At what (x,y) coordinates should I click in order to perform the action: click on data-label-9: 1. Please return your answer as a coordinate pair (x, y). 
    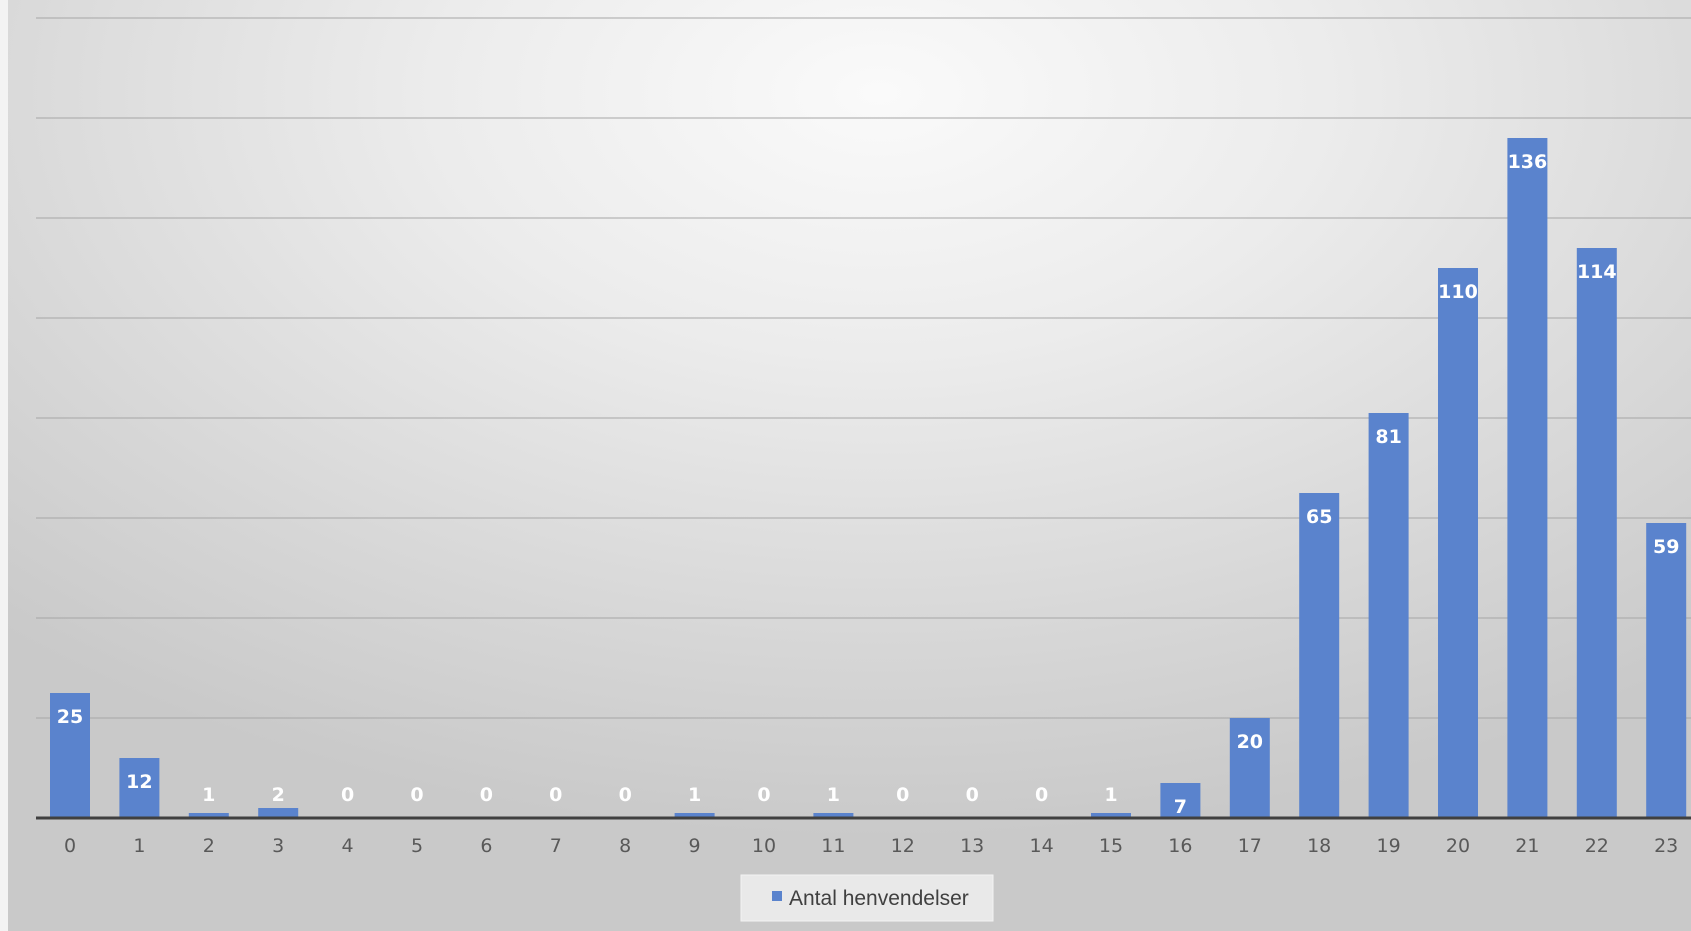
    Looking at the image, I should click on (694, 795).